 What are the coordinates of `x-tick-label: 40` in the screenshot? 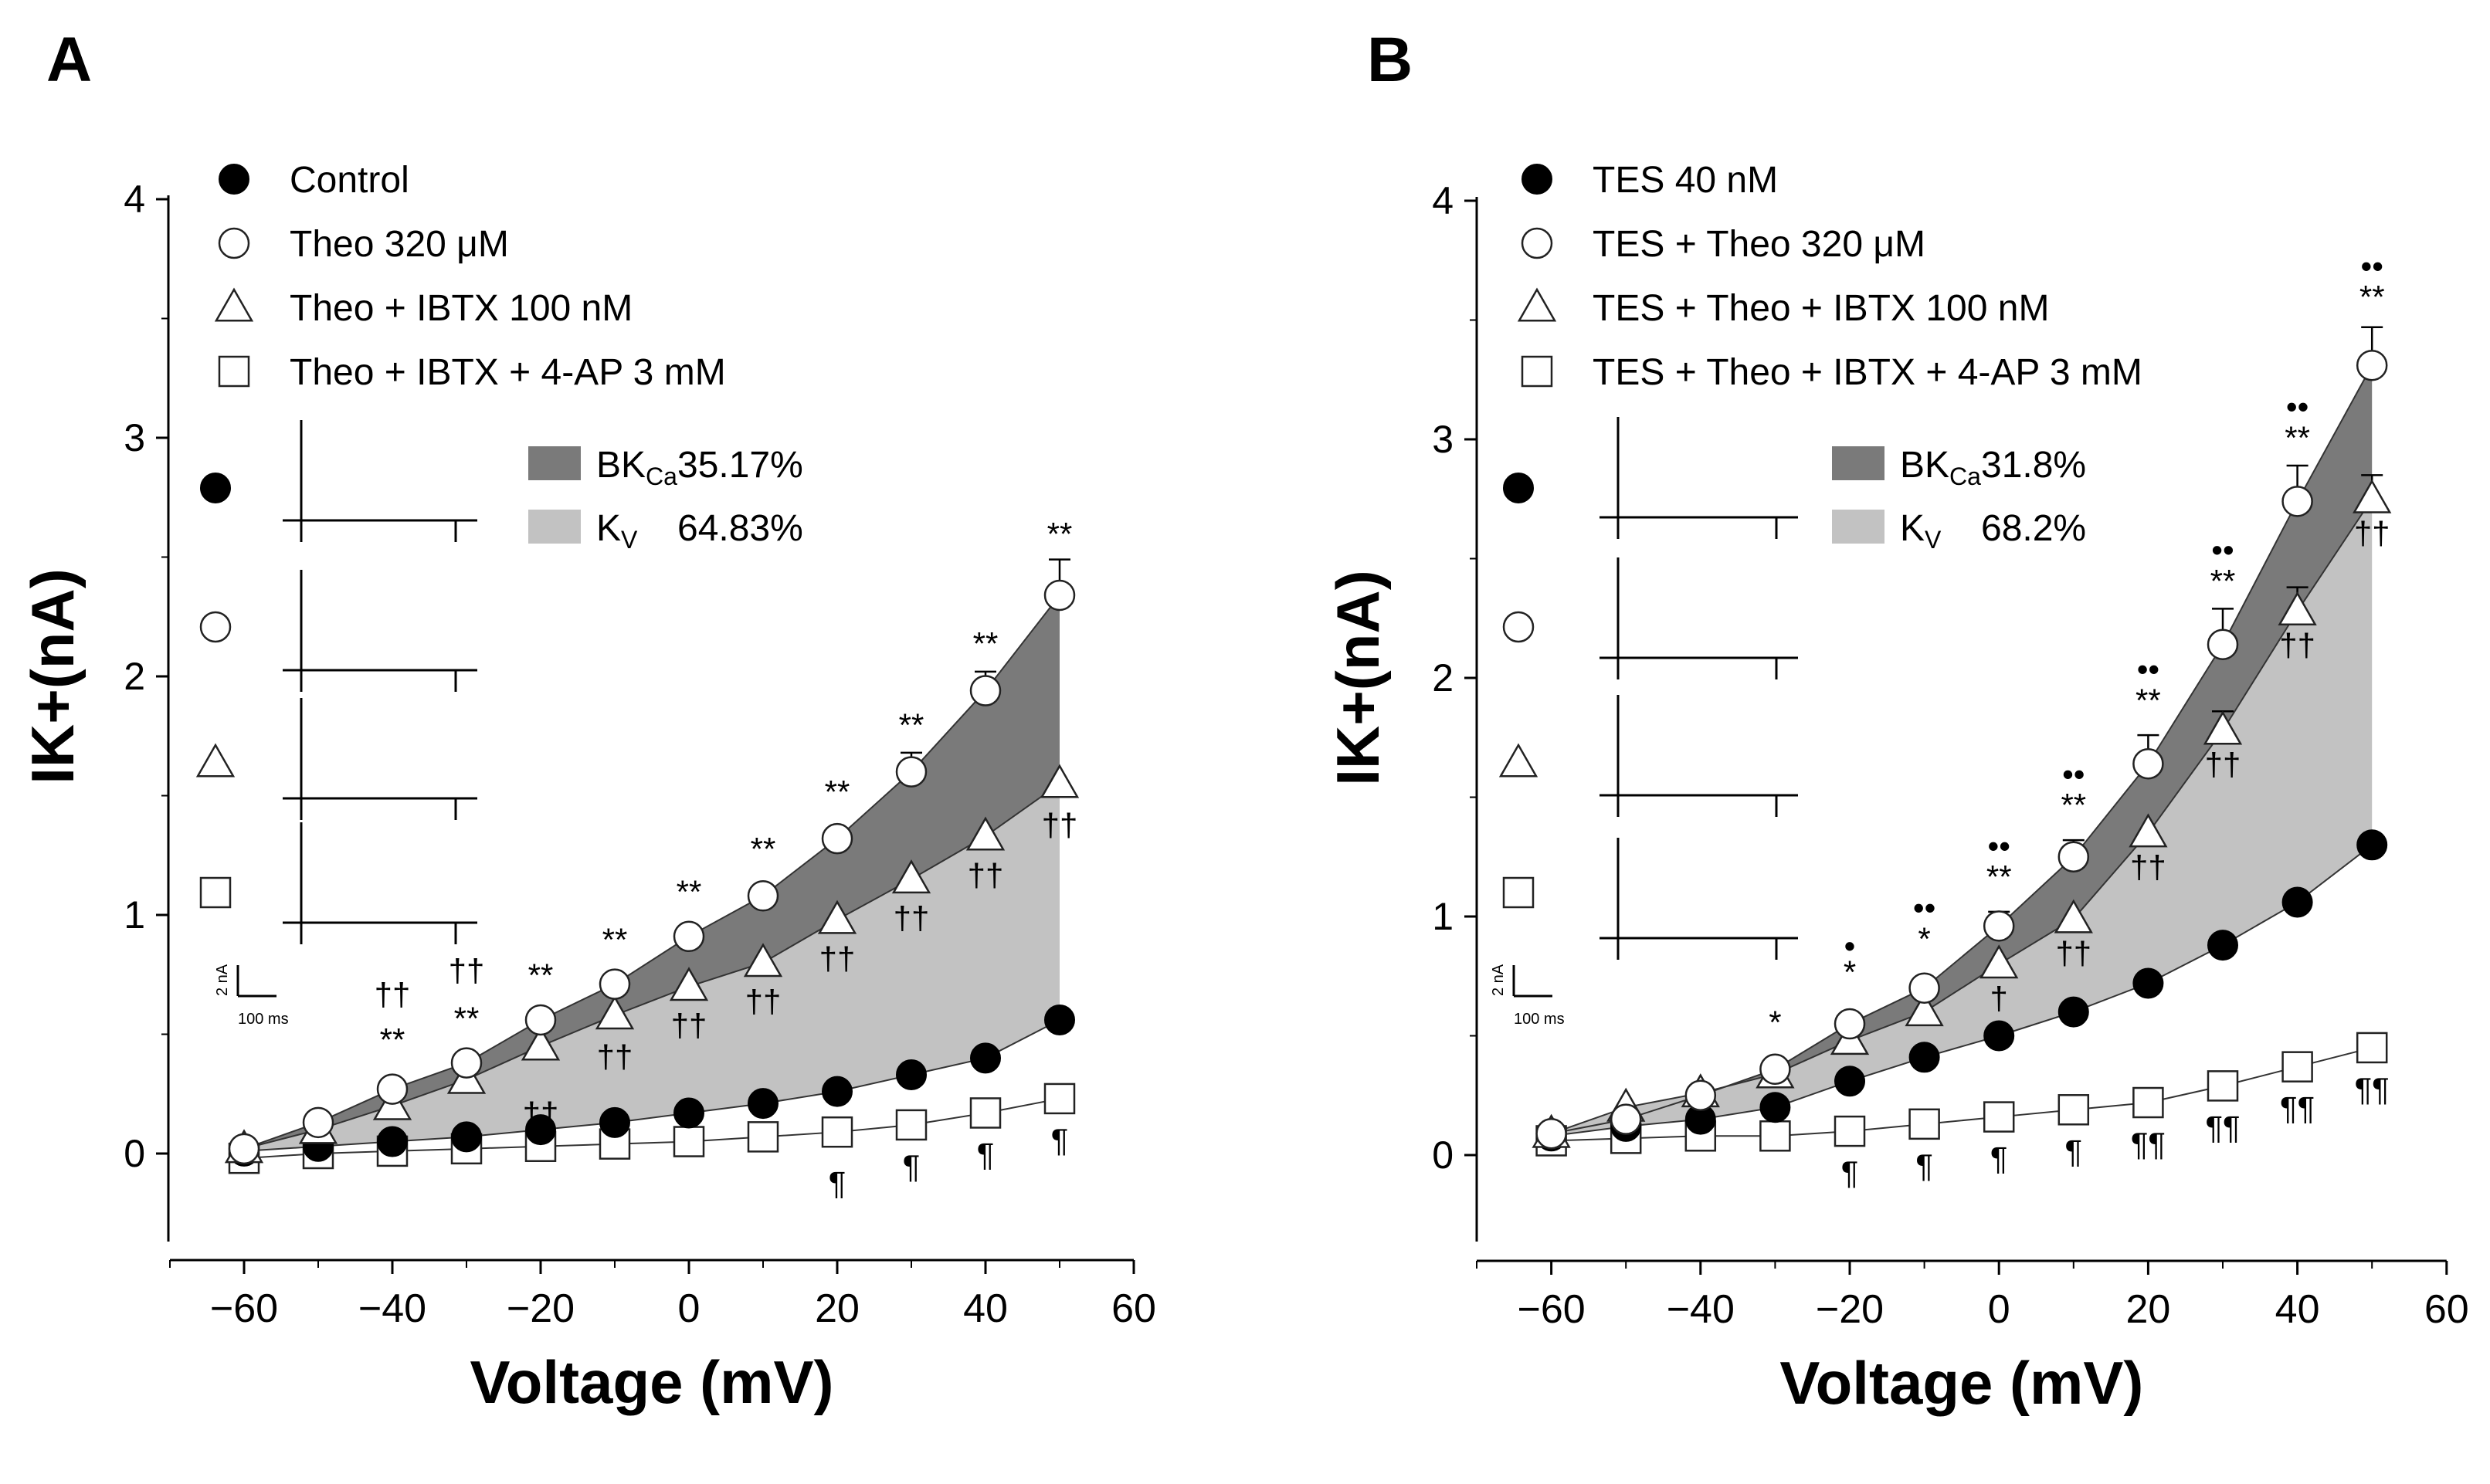 It's located at (2298, 1309).